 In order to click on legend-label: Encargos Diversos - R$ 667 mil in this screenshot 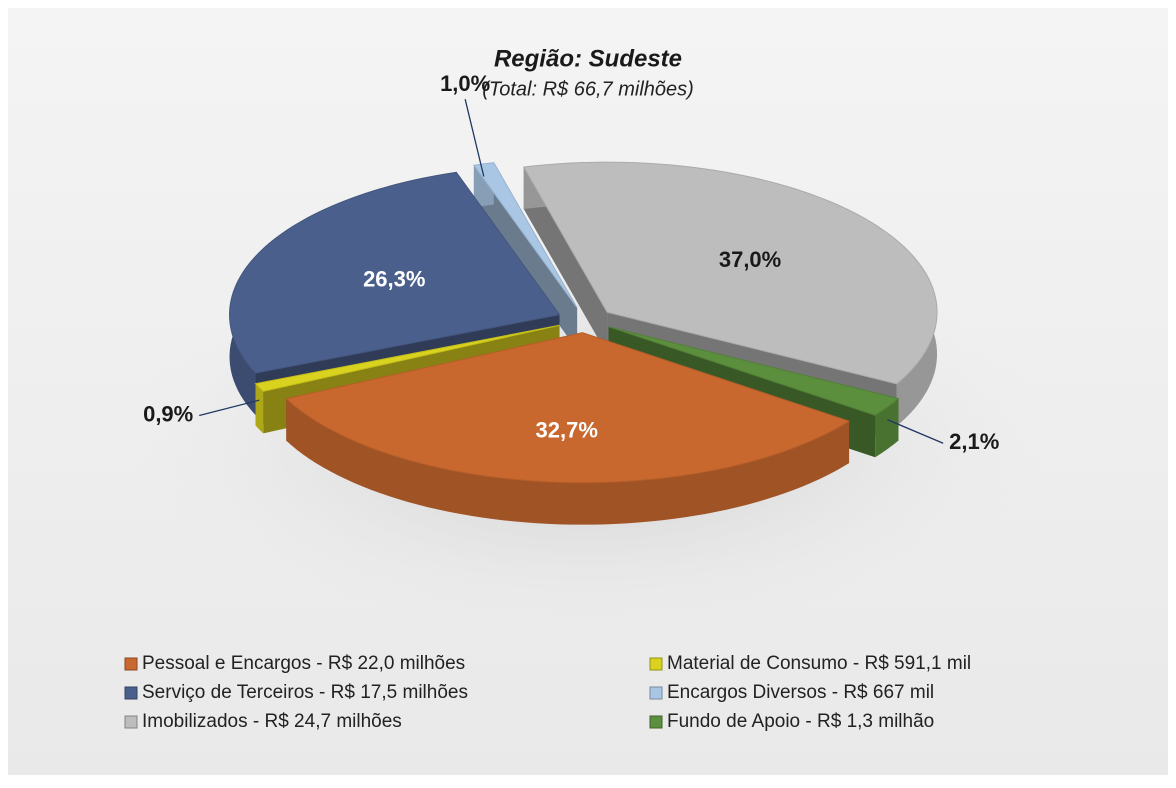, I will do `click(800, 692)`.